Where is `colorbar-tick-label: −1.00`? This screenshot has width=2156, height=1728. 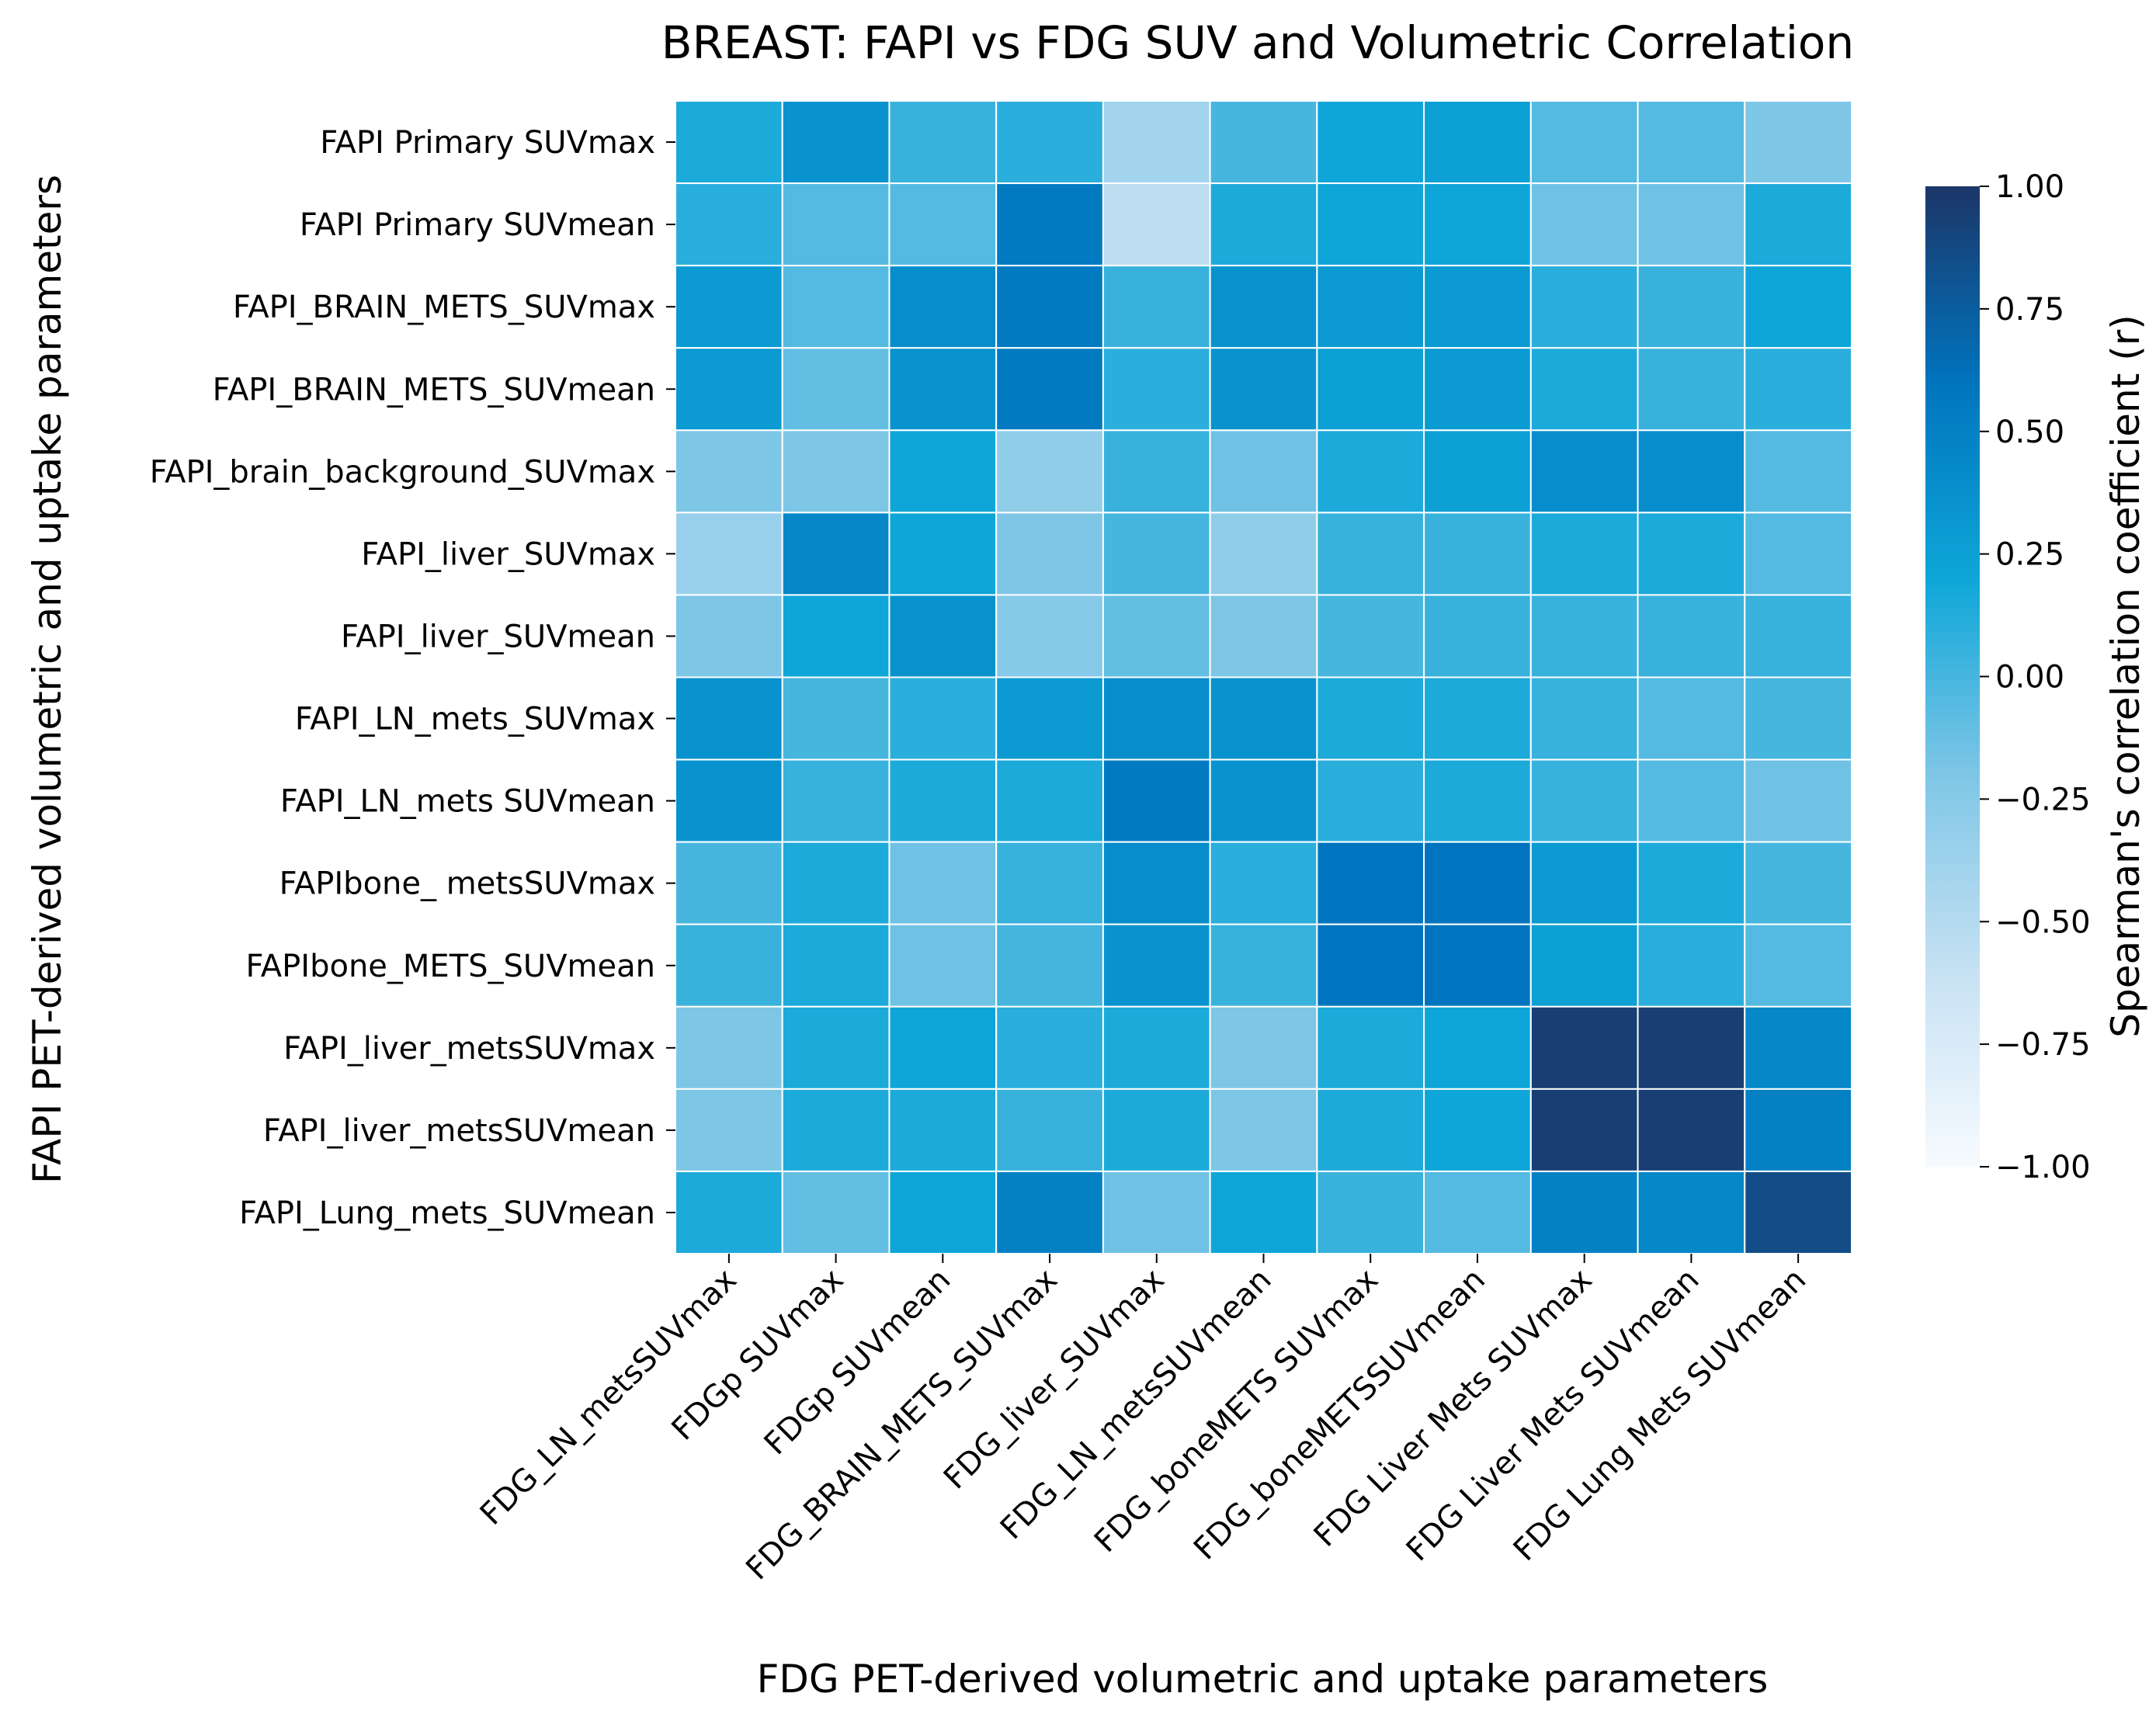 colorbar-tick-label: −1.00 is located at coordinates (2043, 1167).